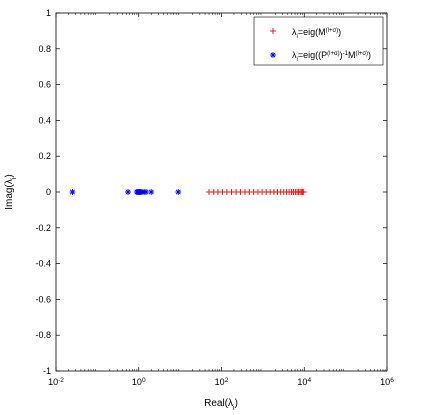  I want to click on series-blue-asterisk, so click(125, 192).